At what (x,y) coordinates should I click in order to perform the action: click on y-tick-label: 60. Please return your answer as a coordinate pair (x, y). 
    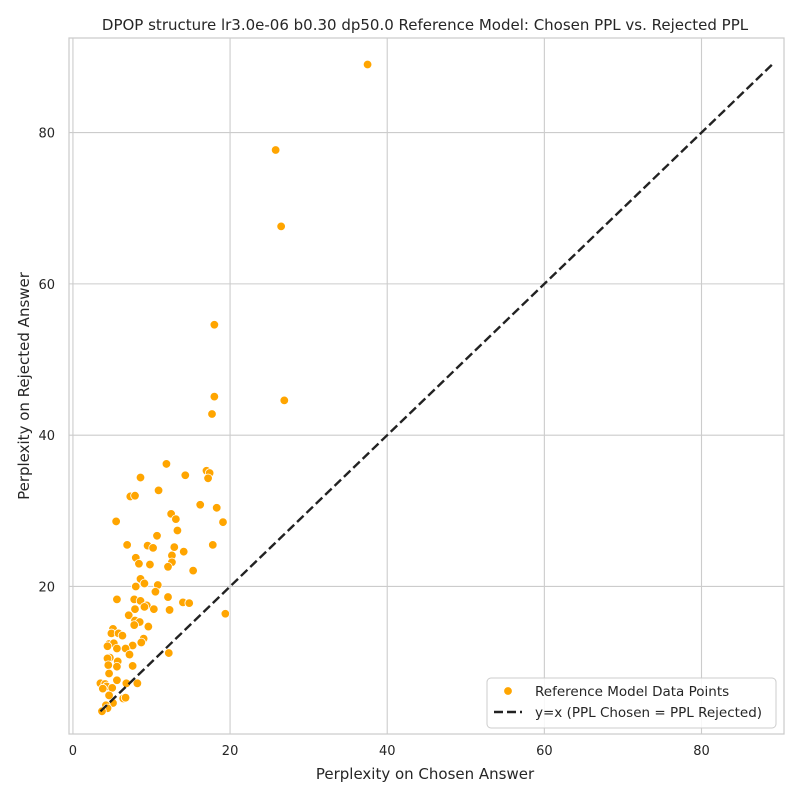
    Looking at the image, I should click on (46, 285).